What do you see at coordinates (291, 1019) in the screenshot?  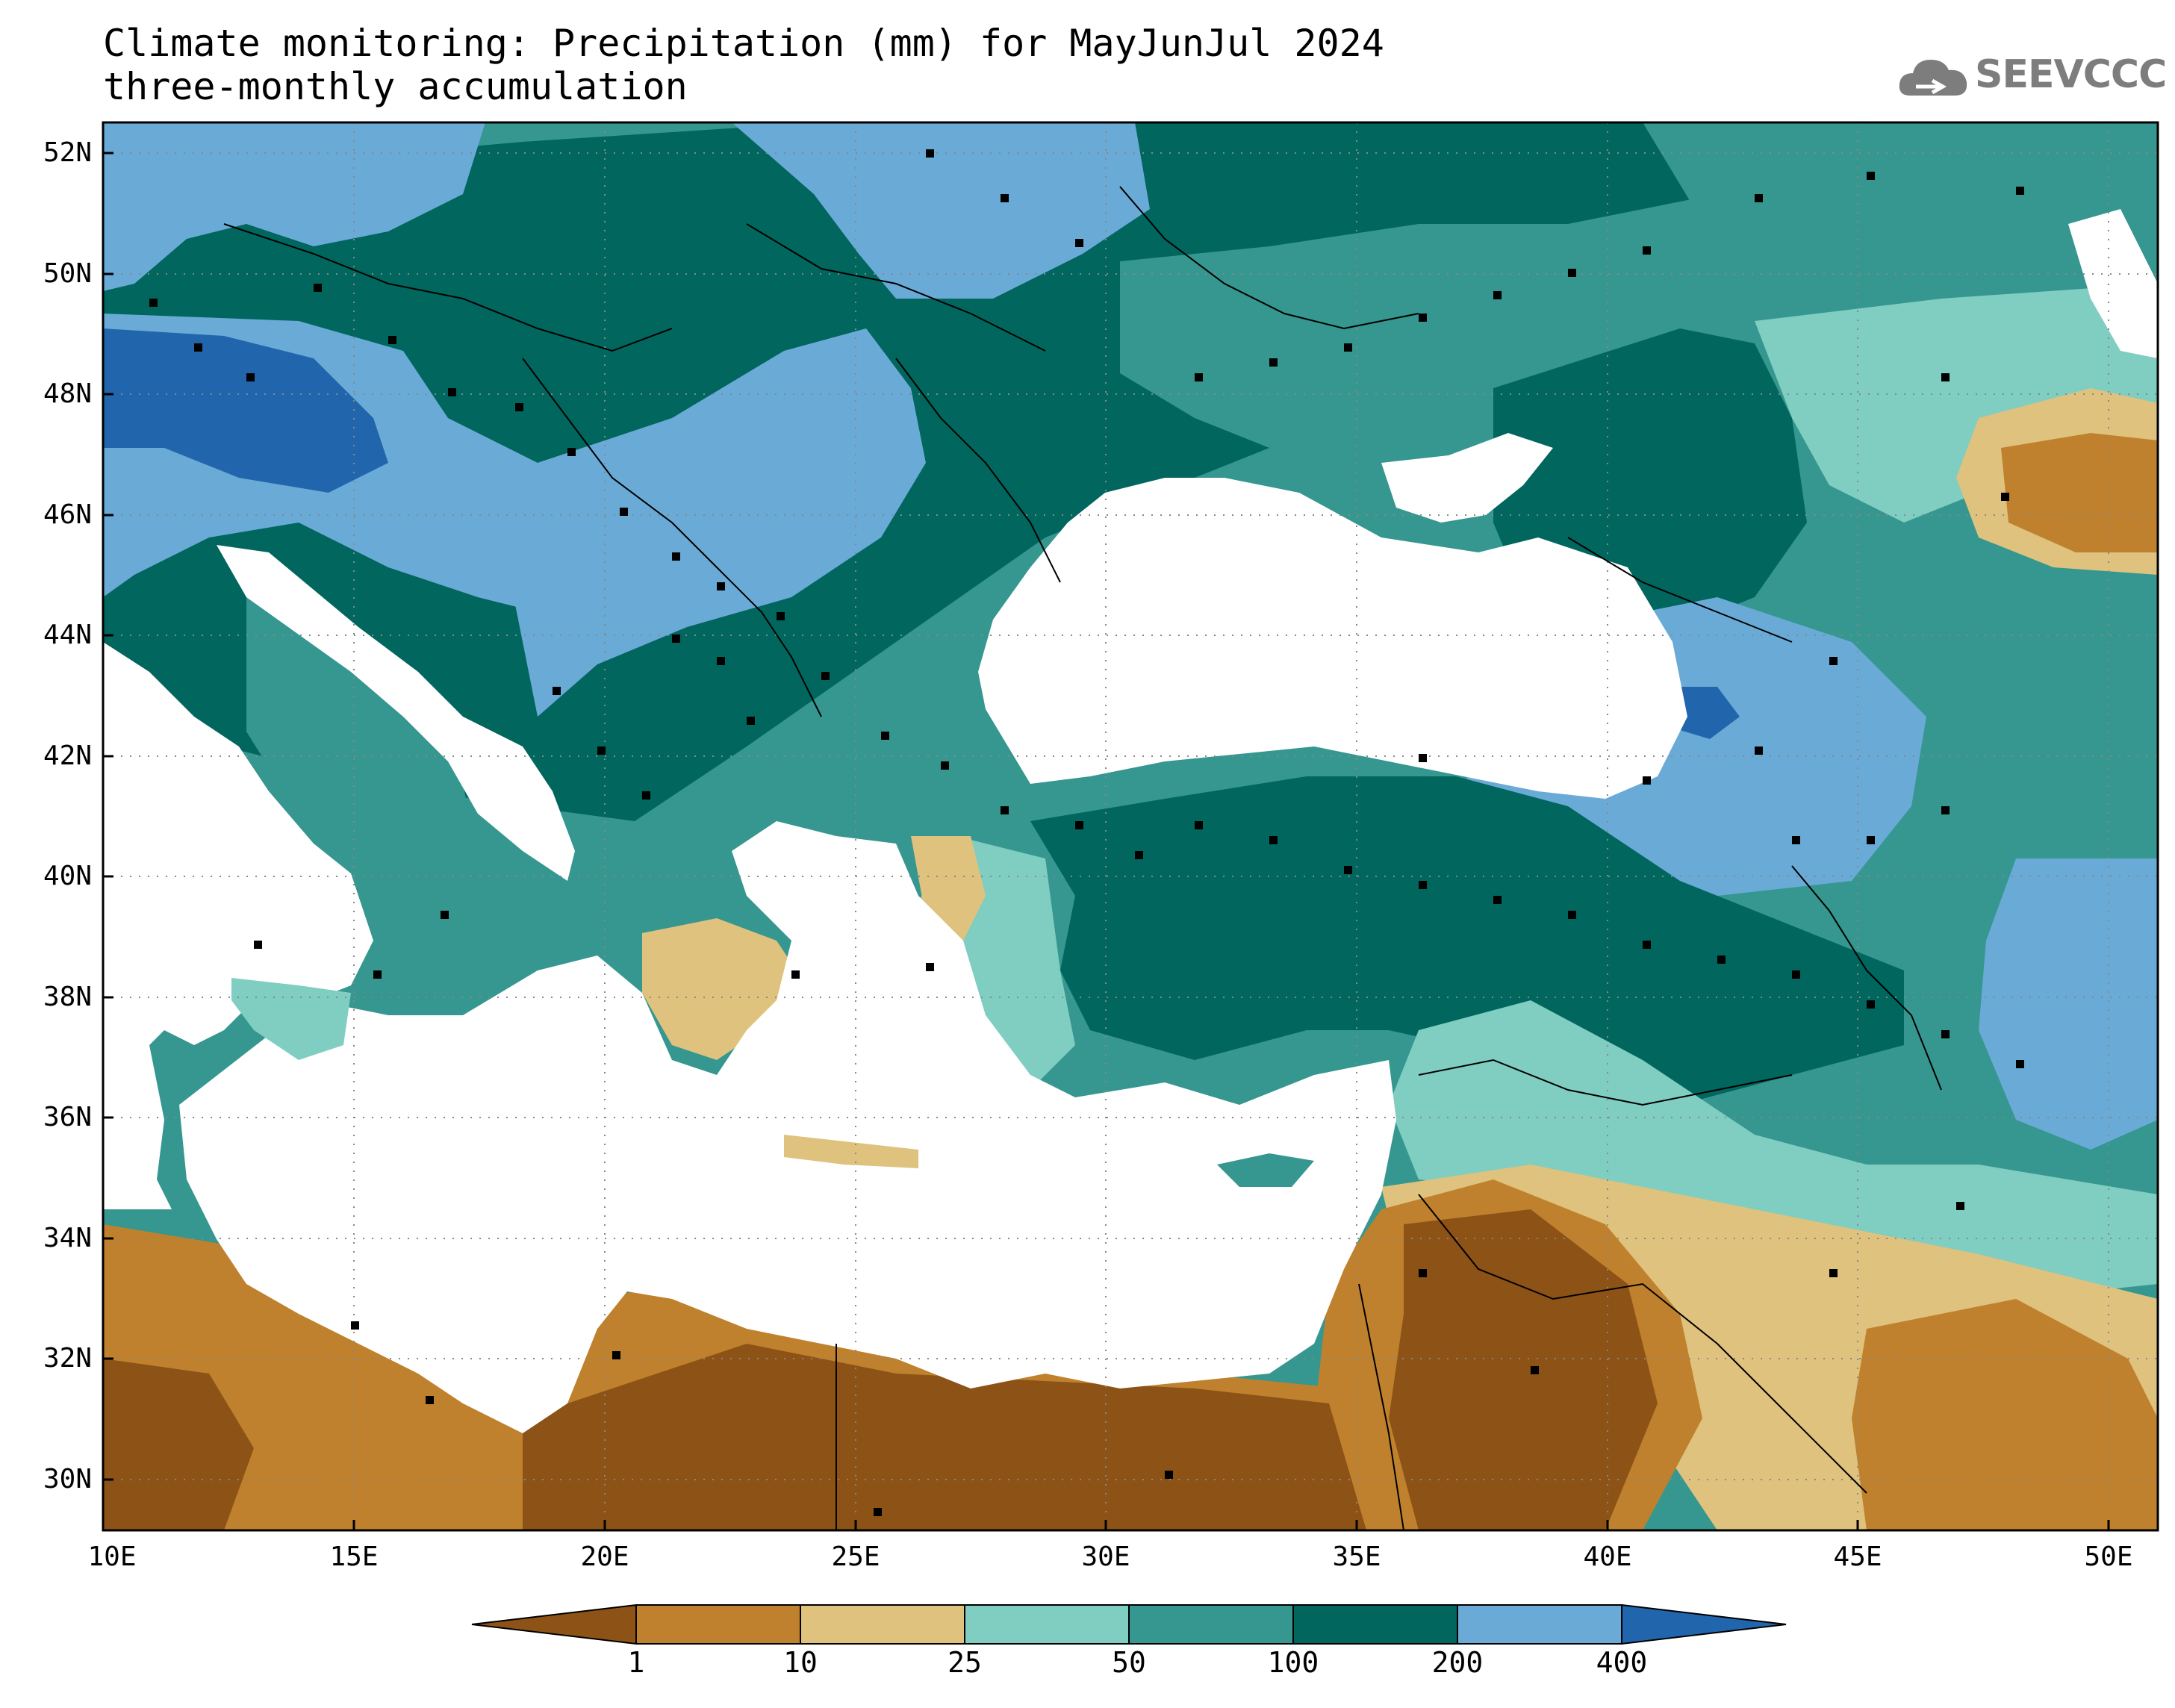 I see `sicily` at bounding box center [291, 1019].